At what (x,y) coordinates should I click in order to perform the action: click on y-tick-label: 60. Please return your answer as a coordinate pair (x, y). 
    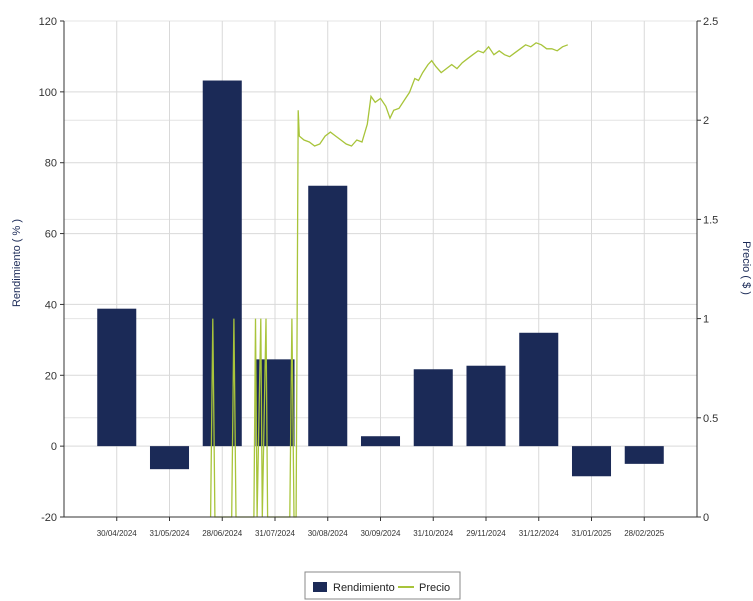
    Looking at the image, I should click on (51, 235).